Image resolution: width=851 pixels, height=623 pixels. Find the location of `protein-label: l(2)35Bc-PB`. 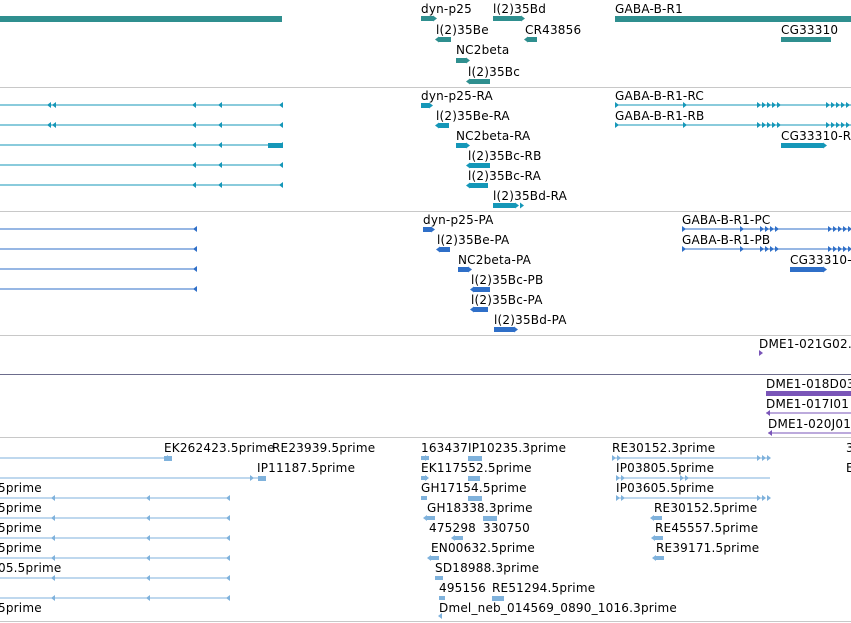

protein-label: l(2)35Bc-PB is located at coordinates (507, 280).